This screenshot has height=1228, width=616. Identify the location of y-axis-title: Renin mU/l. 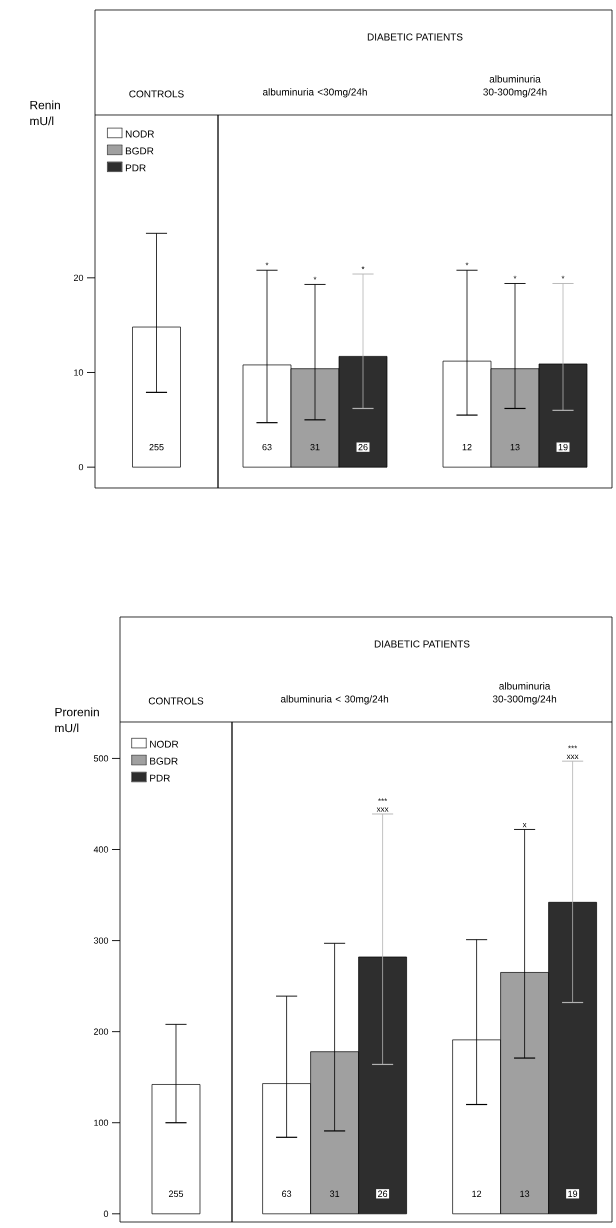
(45, 113).